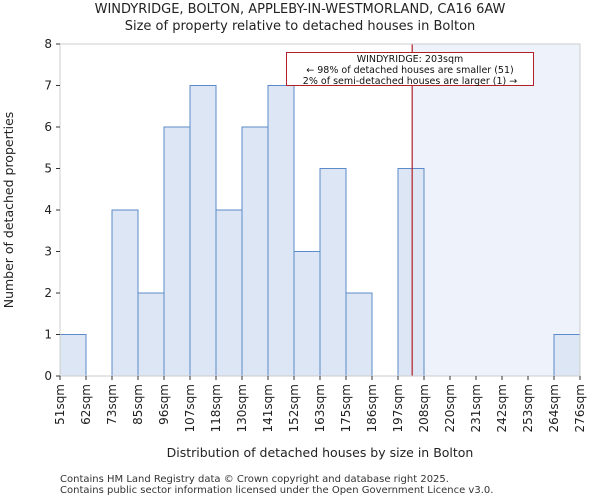 This screenshot has height=500, width=600. What do you see at coordinates (398, 408) in the screenshot?
I see `x-tick-label: 197sqm` at bounding box center [398, 408].